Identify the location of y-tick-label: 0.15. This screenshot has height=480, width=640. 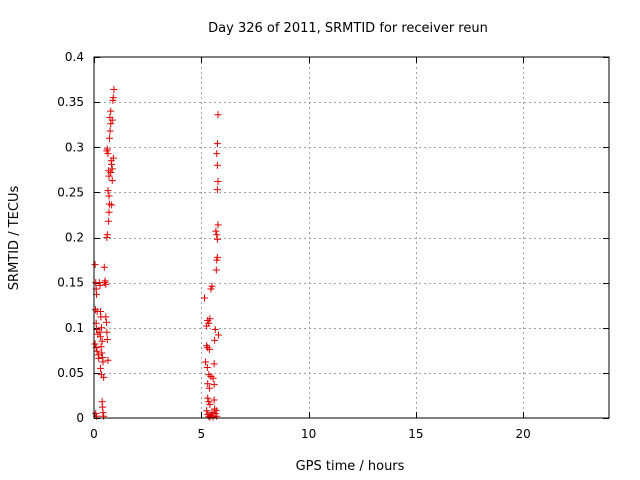
(70, 283).